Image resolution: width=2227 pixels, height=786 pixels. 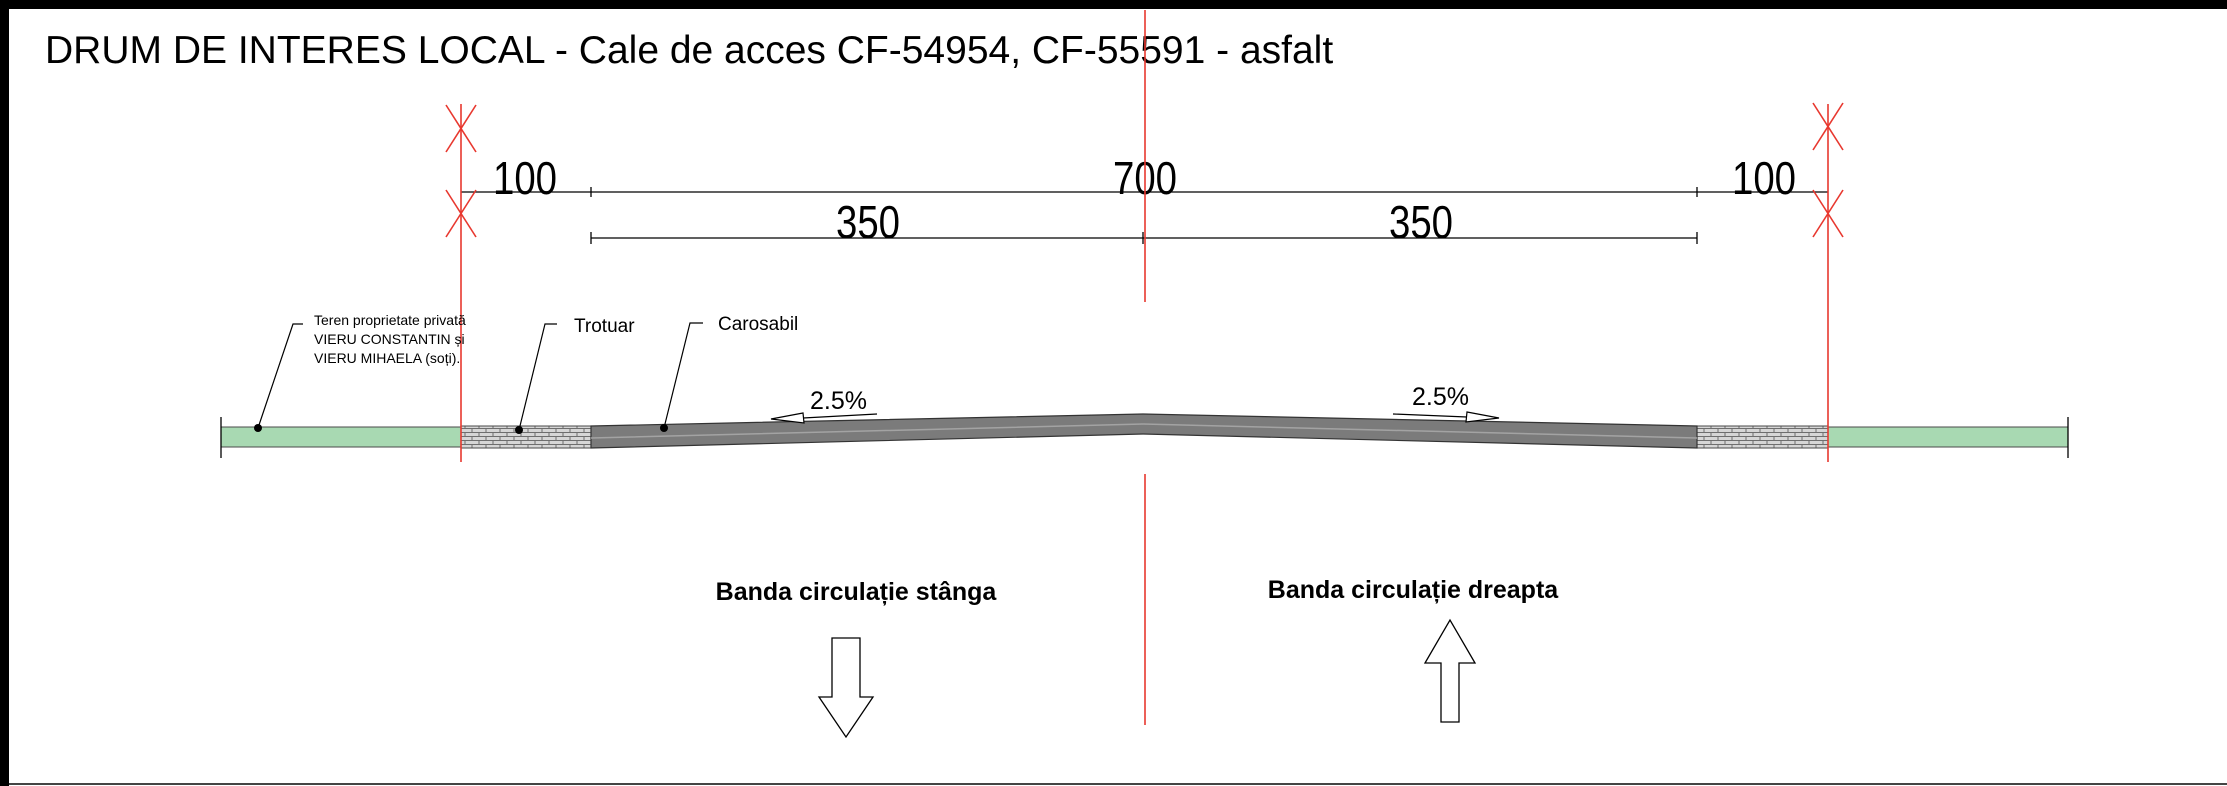 What do you see at coordinates (857, 592) in the screenshot?
I see `lane-left-label: Banda circulație stânga` at bounding box center [857, 592].